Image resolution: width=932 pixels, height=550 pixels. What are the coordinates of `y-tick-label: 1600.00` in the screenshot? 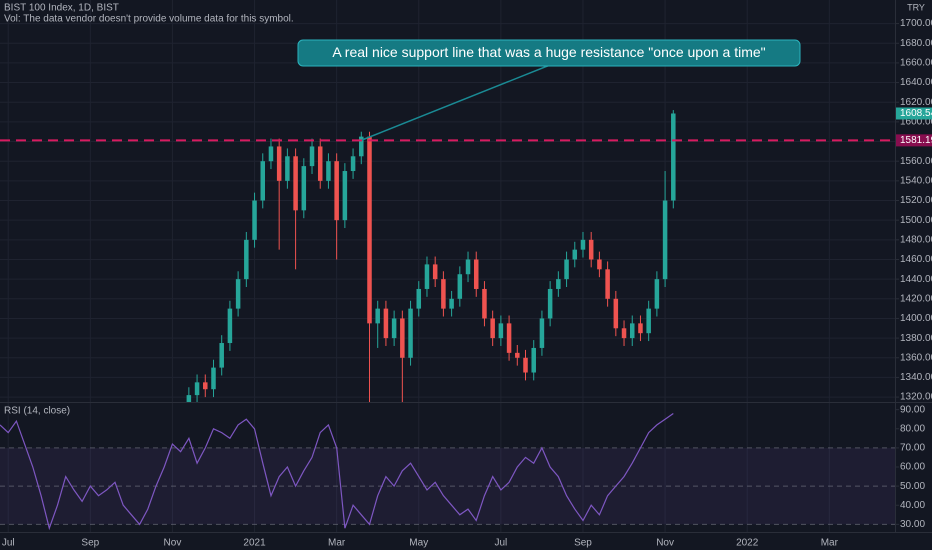 It's located at (916, 122).